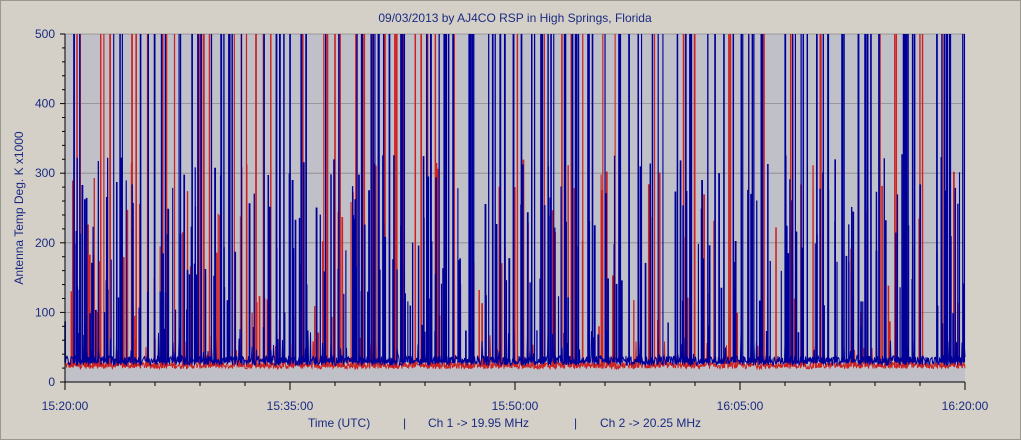  What do you see at coordinates (740, 406) in the screenshot?
I see `x-tick-label-45: 16:05:00` at bounding box center [740, 406].